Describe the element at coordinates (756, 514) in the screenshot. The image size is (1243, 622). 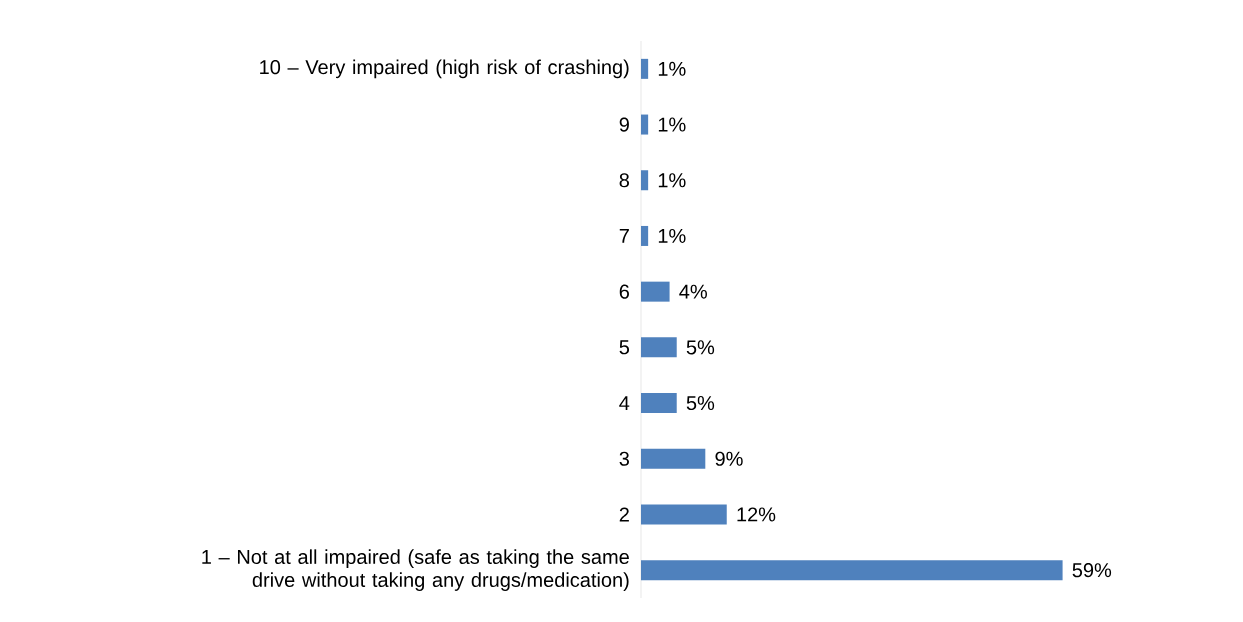
I see `data-label: 12%` at that location.